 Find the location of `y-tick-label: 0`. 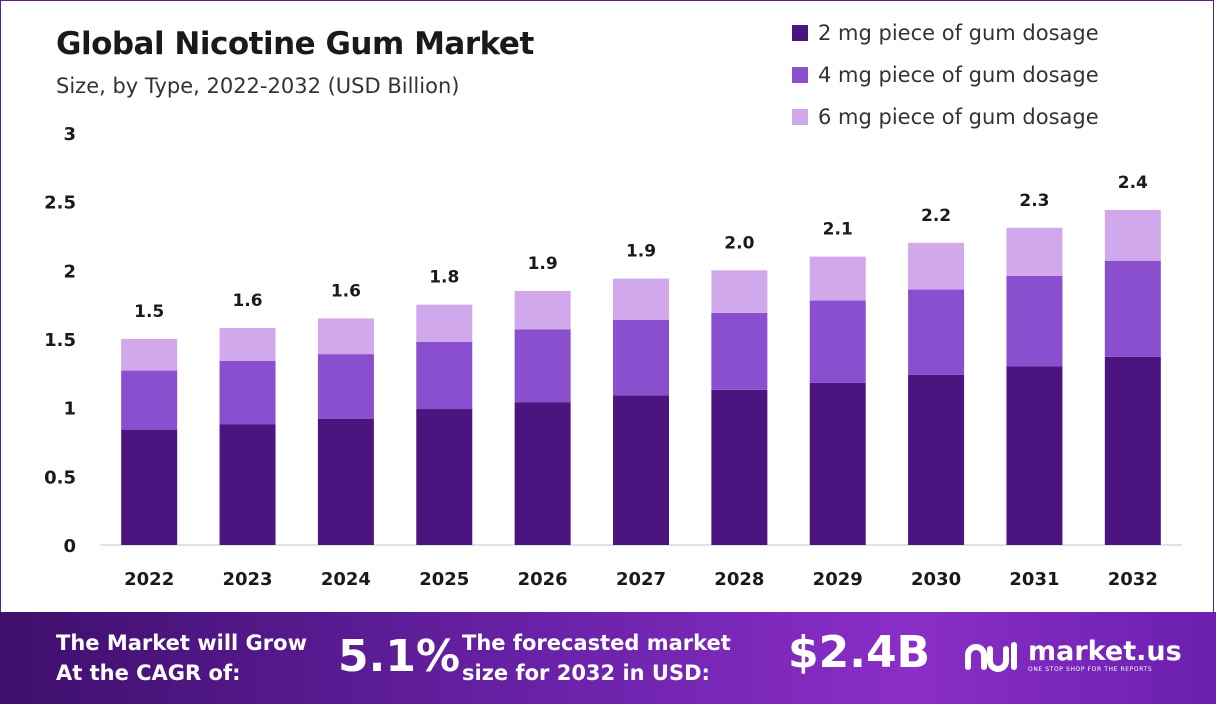

y-tick-label: 0 is located at coordinates (69, 546).